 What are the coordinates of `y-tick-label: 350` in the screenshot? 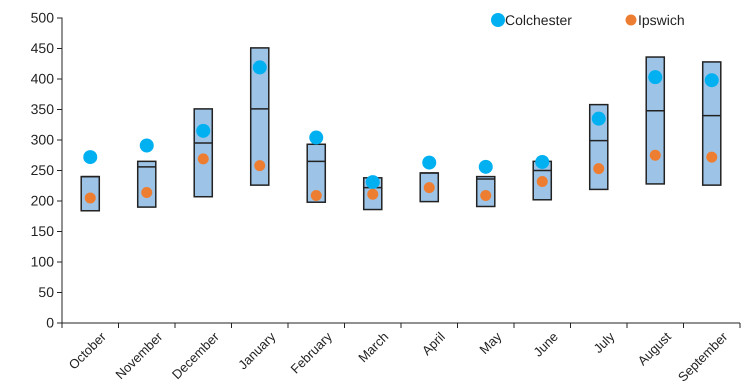 It's located at (42, 108).